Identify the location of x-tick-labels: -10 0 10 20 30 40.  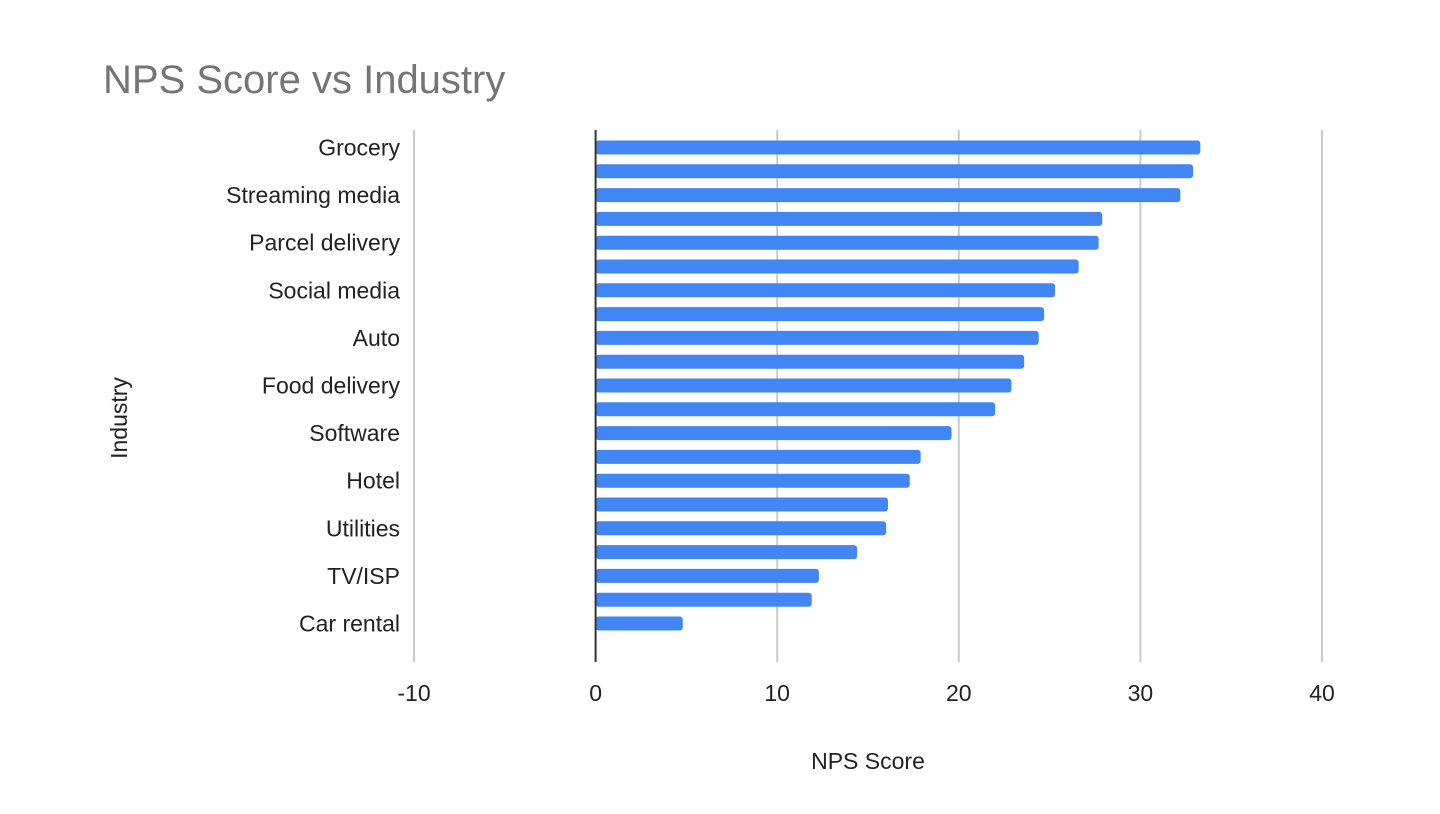
(865, 693).